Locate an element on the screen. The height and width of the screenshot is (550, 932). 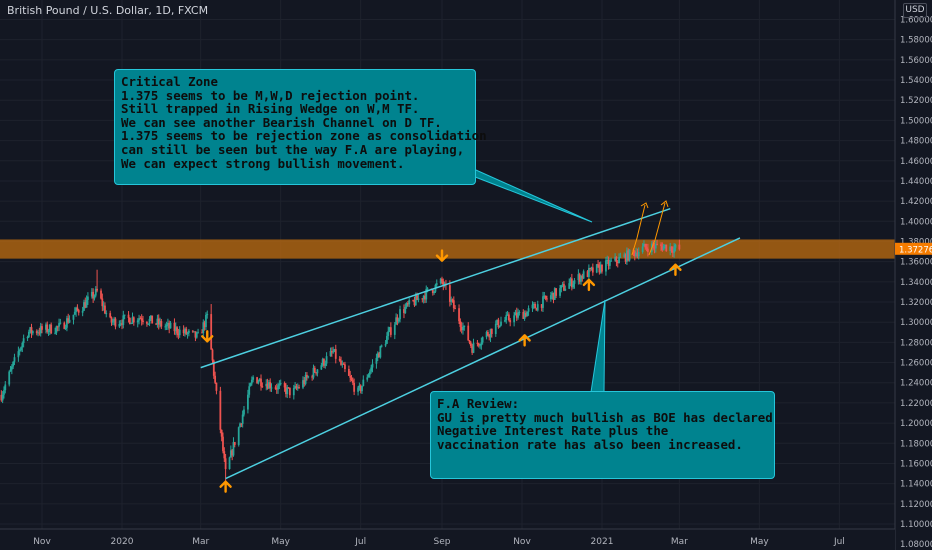
price-tick-label: 1.52000 is located at coordinates (916, 101).